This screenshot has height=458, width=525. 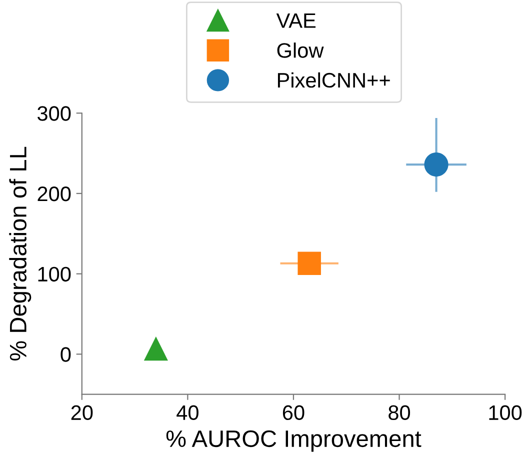 I want to click on x-axis-title: % AUROC Improvement, so click(x=294, y=441).